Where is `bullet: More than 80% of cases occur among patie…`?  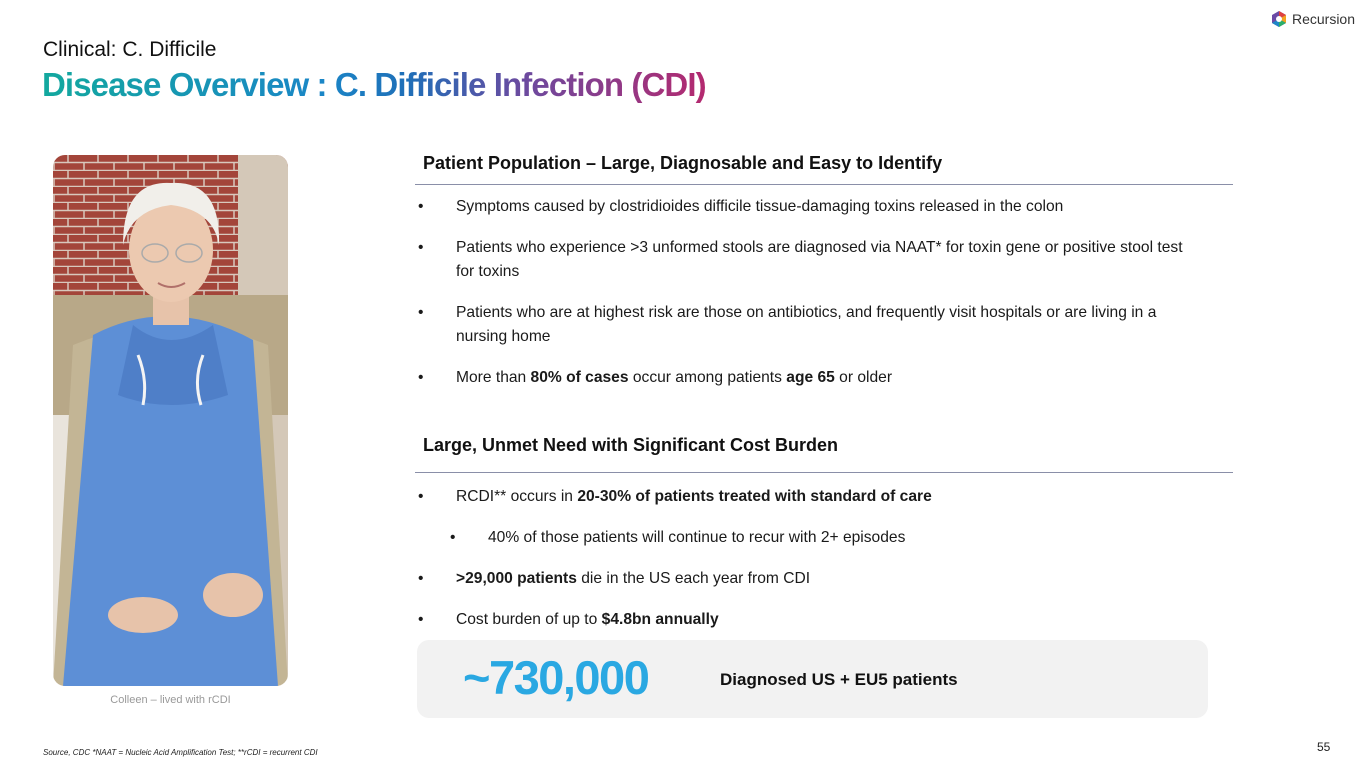
bullet: More than 80% of cases occur among patie… is located at coordinates (800, 378).